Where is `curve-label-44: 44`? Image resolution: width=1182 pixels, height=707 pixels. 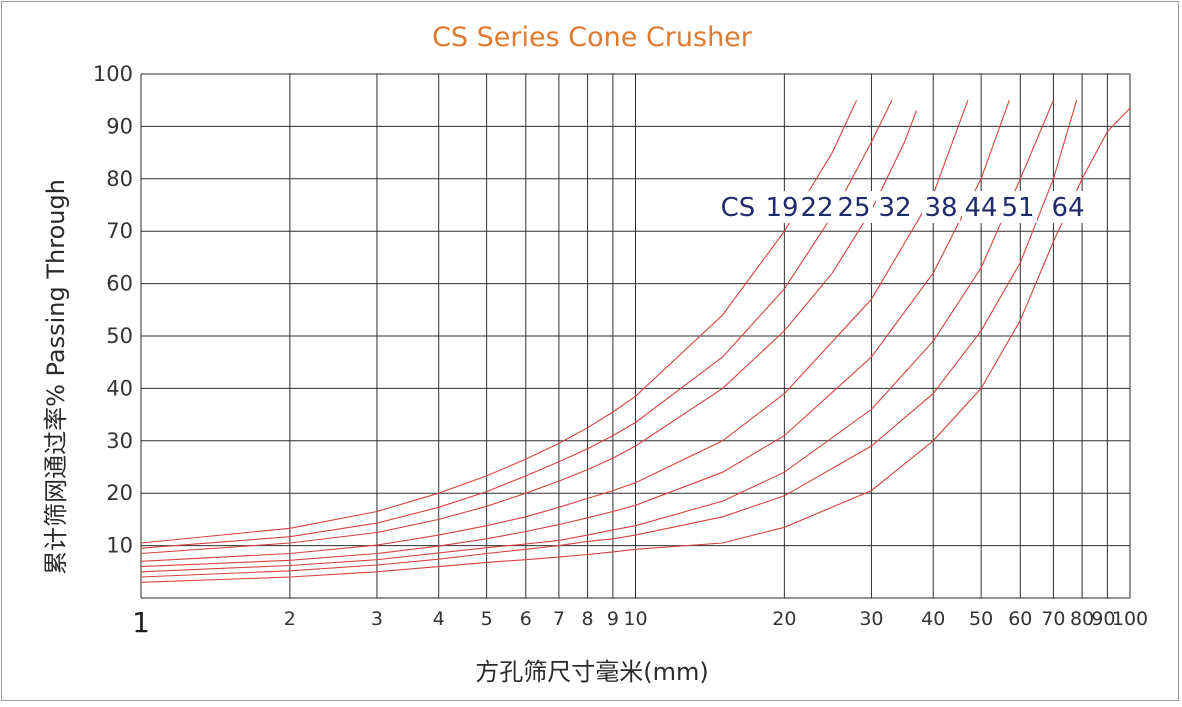 curve-label-44: 44 is located at coordinates (980, 208).